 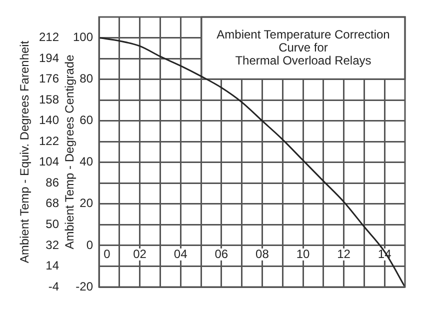 I want to click on x-tick-label: 0, so click(x=107, y=253).